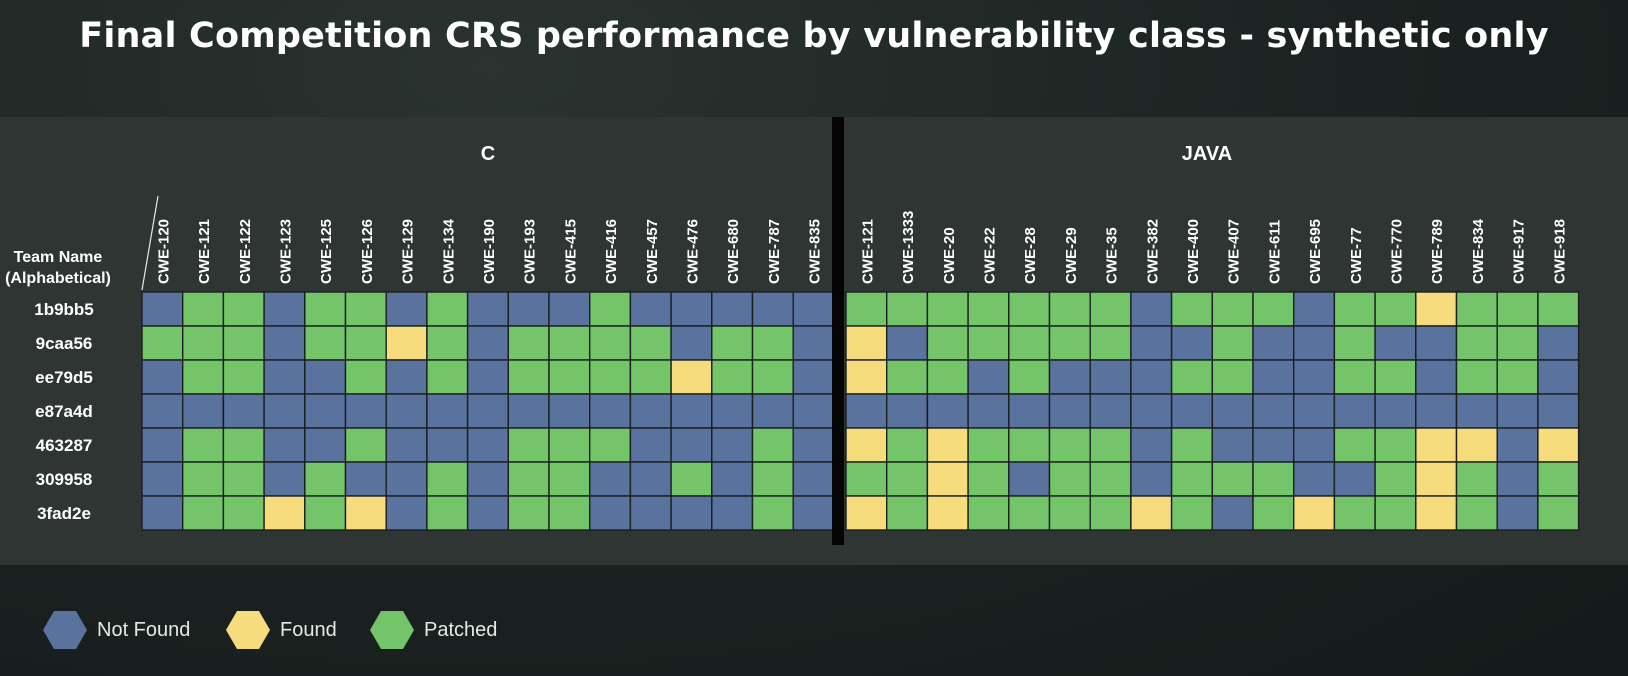 The height and width of the screenshot is (676, 1628). What do you see at coordinates (408, 251) in the screenshot?
I see `column-label-c-cwe-129: CWE-129` at bounding box center [408, 251].